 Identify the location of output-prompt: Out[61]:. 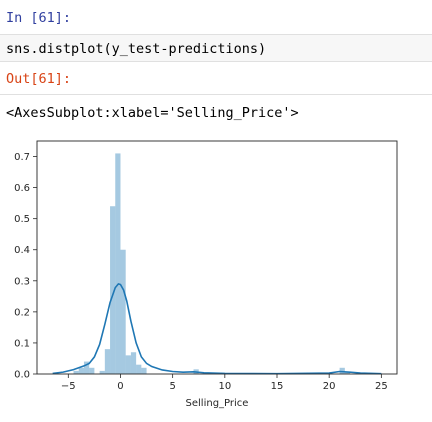
(39, 79).